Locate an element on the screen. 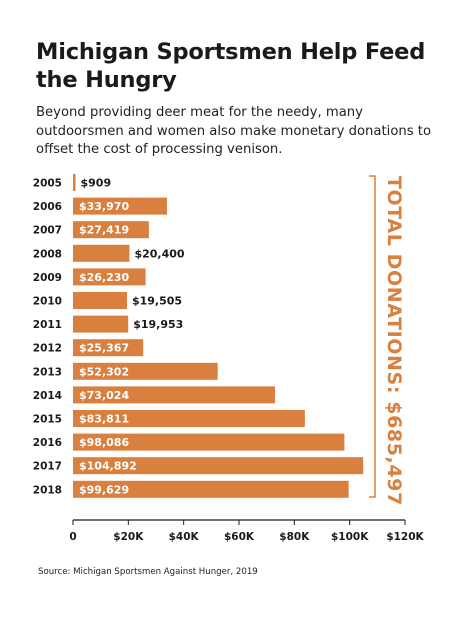  x-tick-label-2: $40K is located at coordinates (184, 537).